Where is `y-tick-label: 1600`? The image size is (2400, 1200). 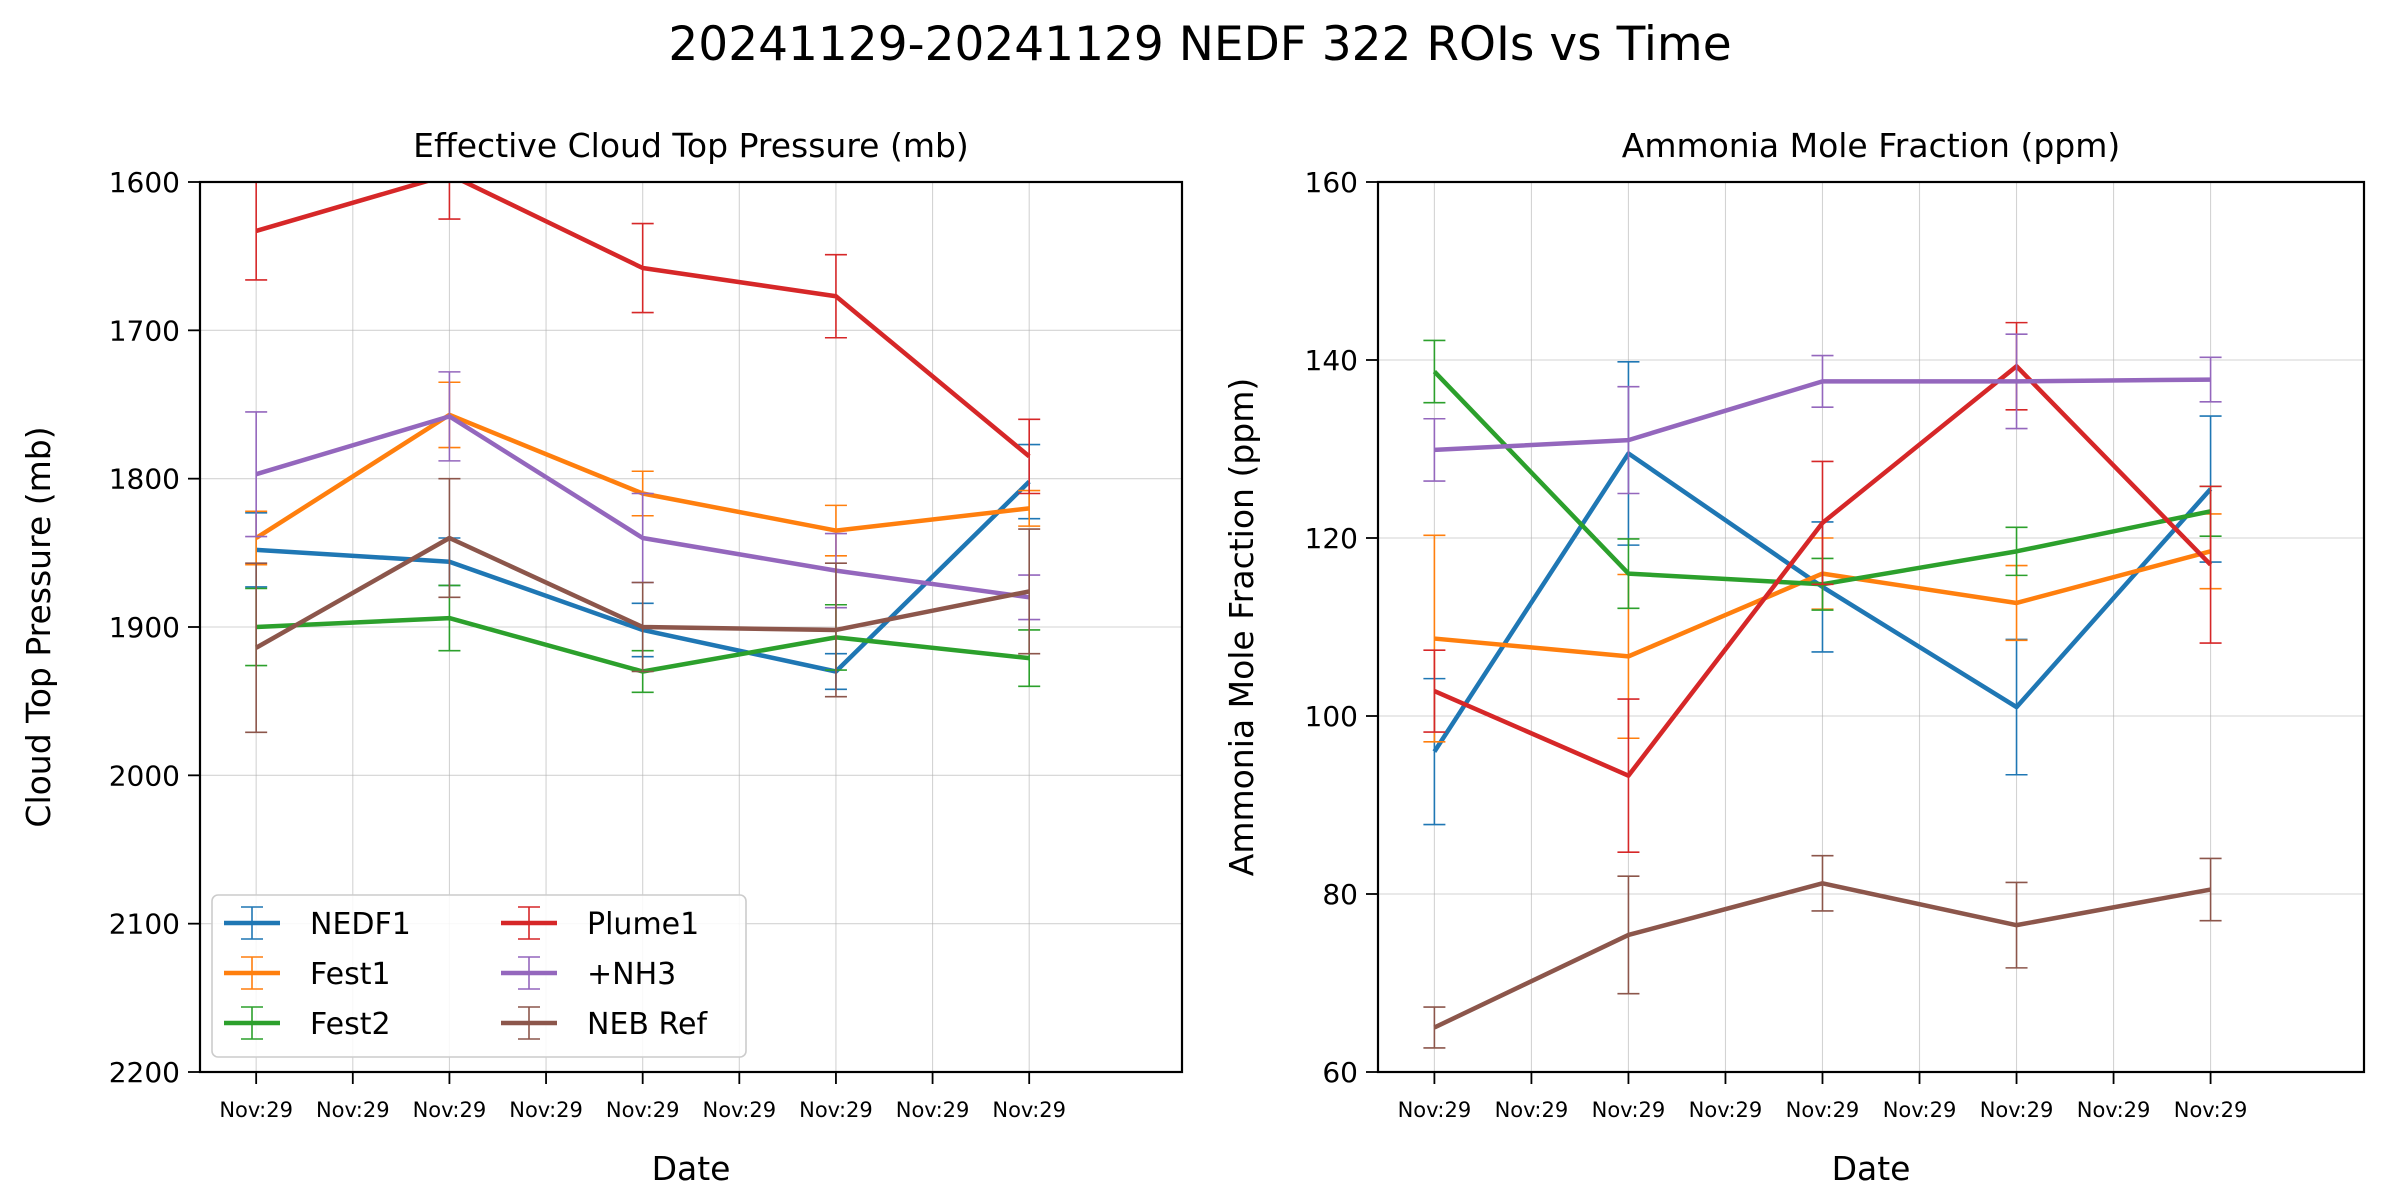 y-tick-label: 1600 is located at coordinates (144, 182).